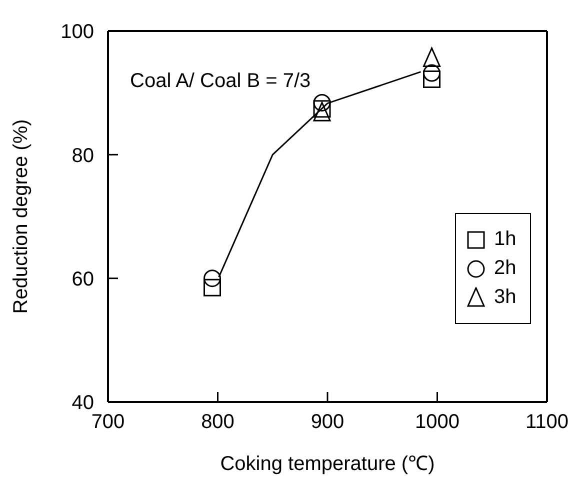  I want to click on y-tick-label: 100, so click(77, 32).